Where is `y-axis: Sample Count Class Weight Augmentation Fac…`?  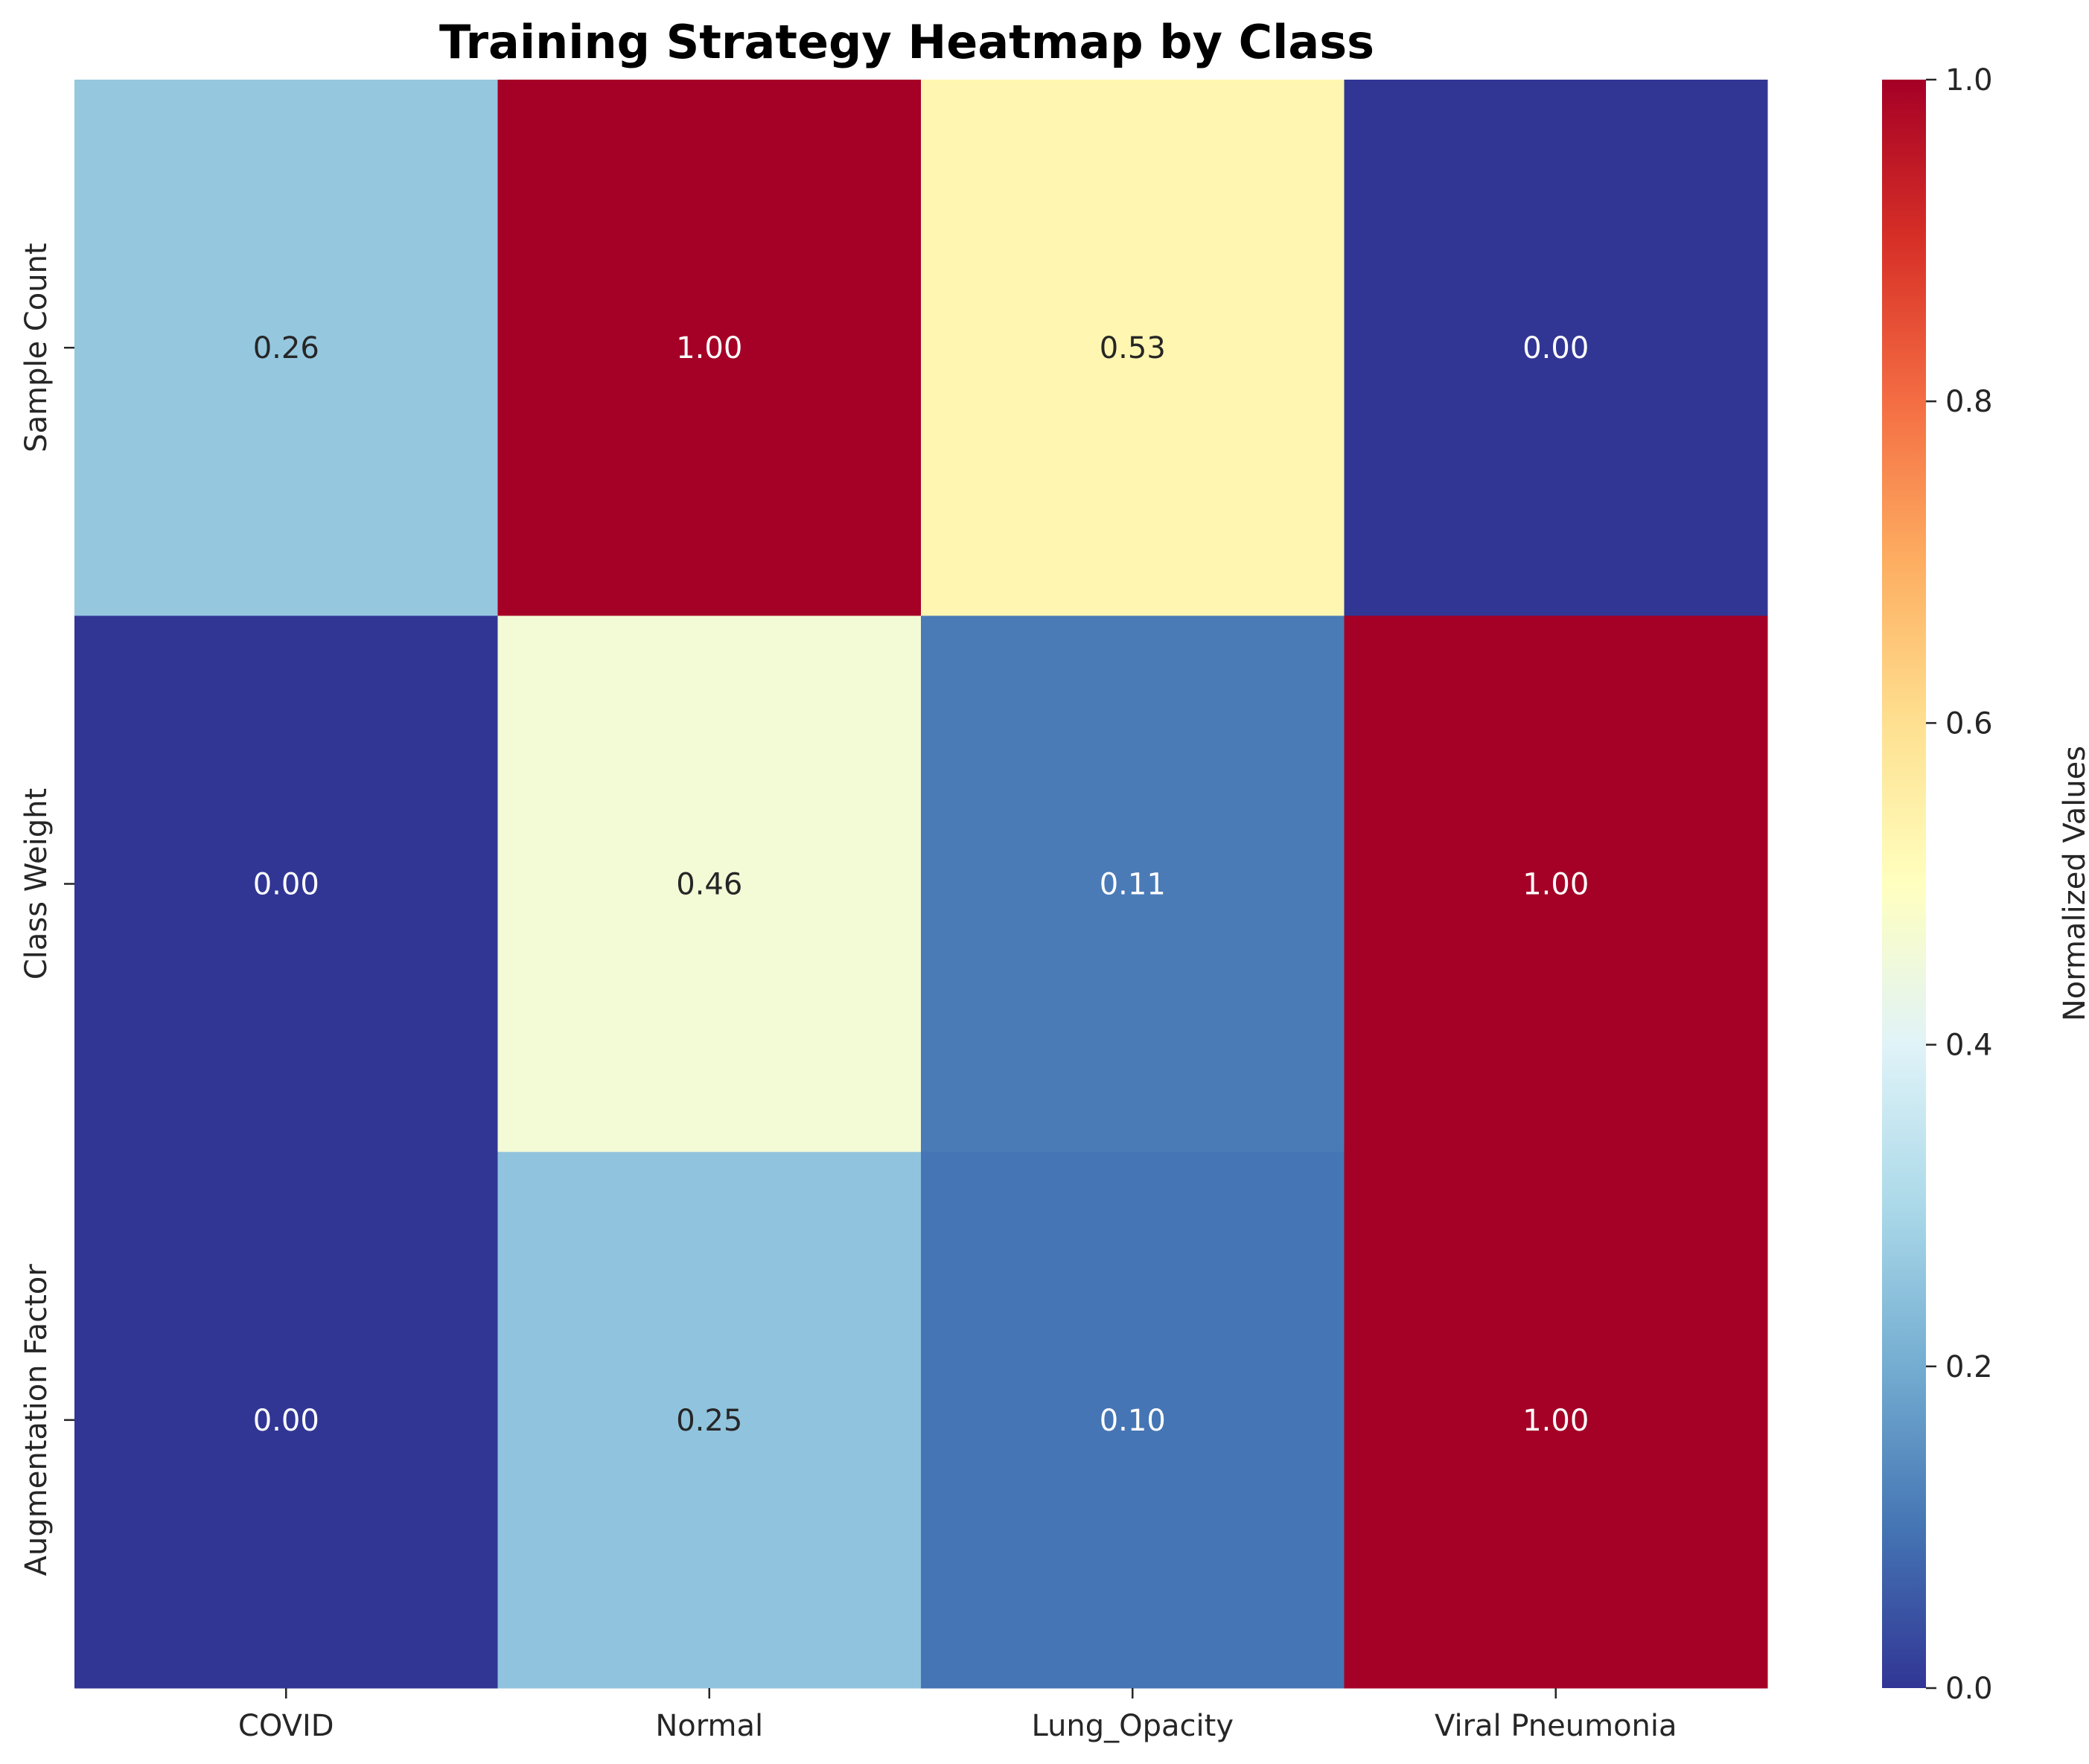 y-axis: Sample Count Class Weight Augmentation Fac… is located at coordinates (46, 909).